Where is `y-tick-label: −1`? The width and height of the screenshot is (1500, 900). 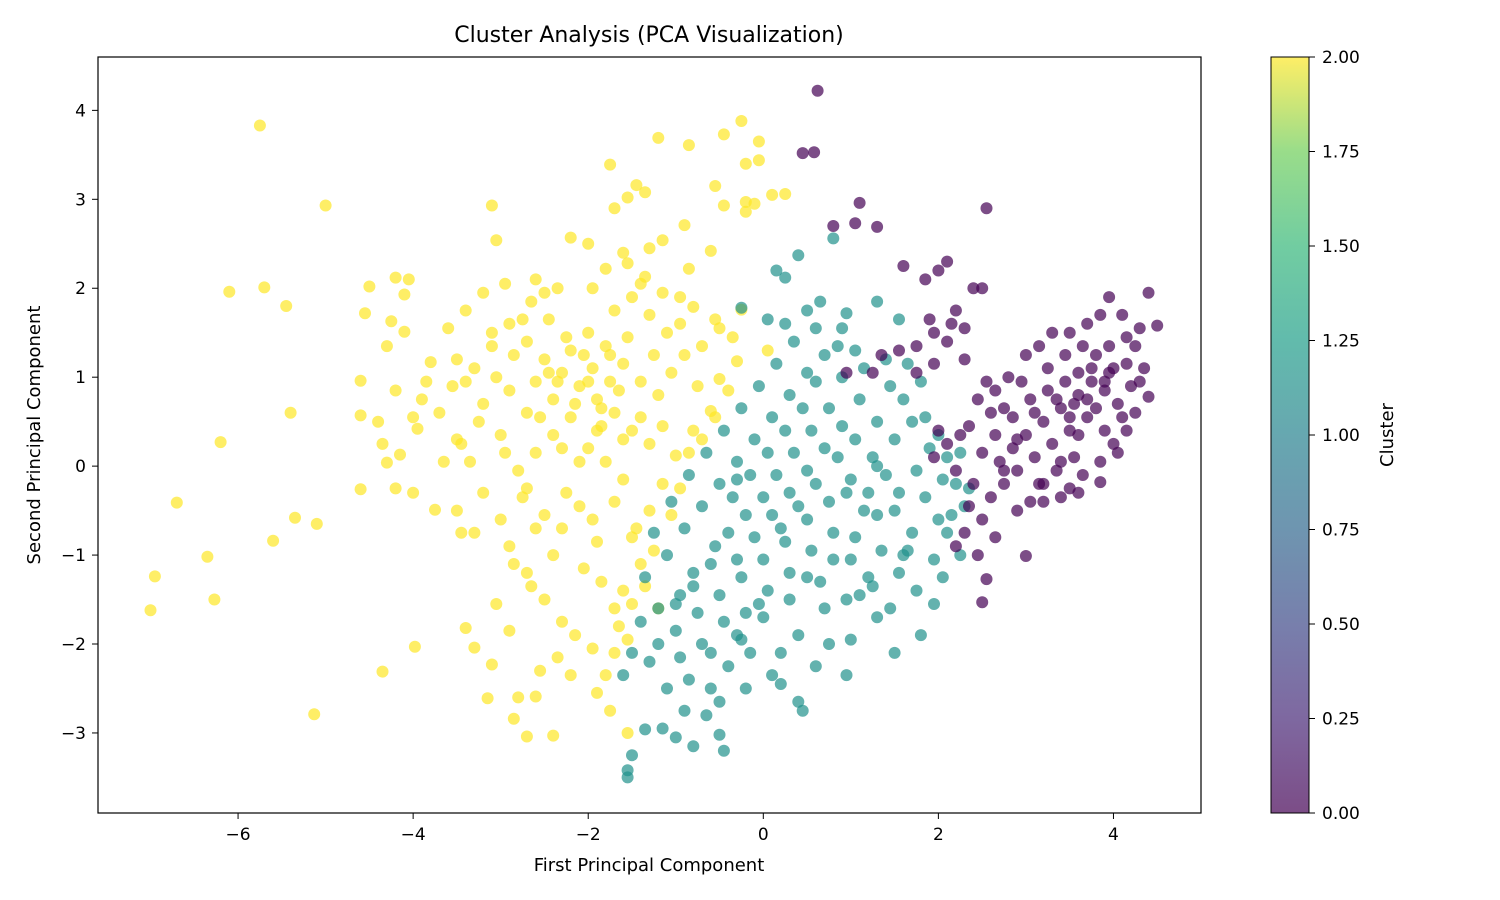 y-tick-label: −1 is located at coordinates (73, 556).